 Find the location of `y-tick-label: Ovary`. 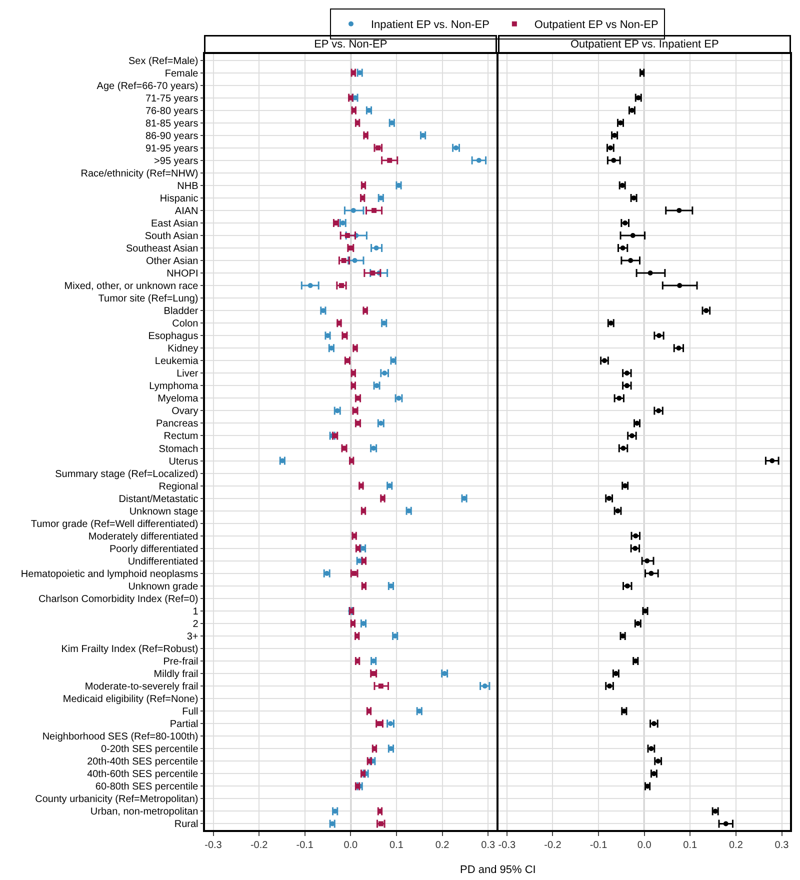

y-tick-label: Ovary is located at coordinates (185, 412).